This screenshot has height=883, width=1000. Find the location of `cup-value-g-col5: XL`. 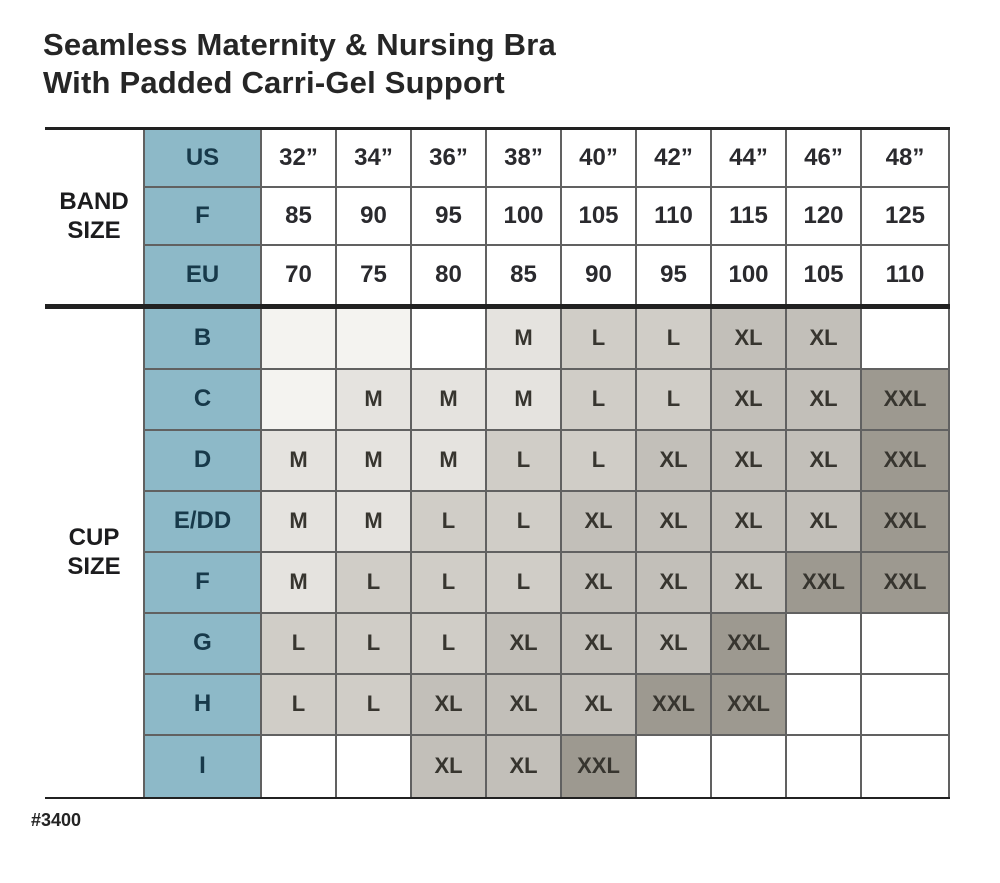

cup-value-g-col5: XL is located at coordinates (599, 644).